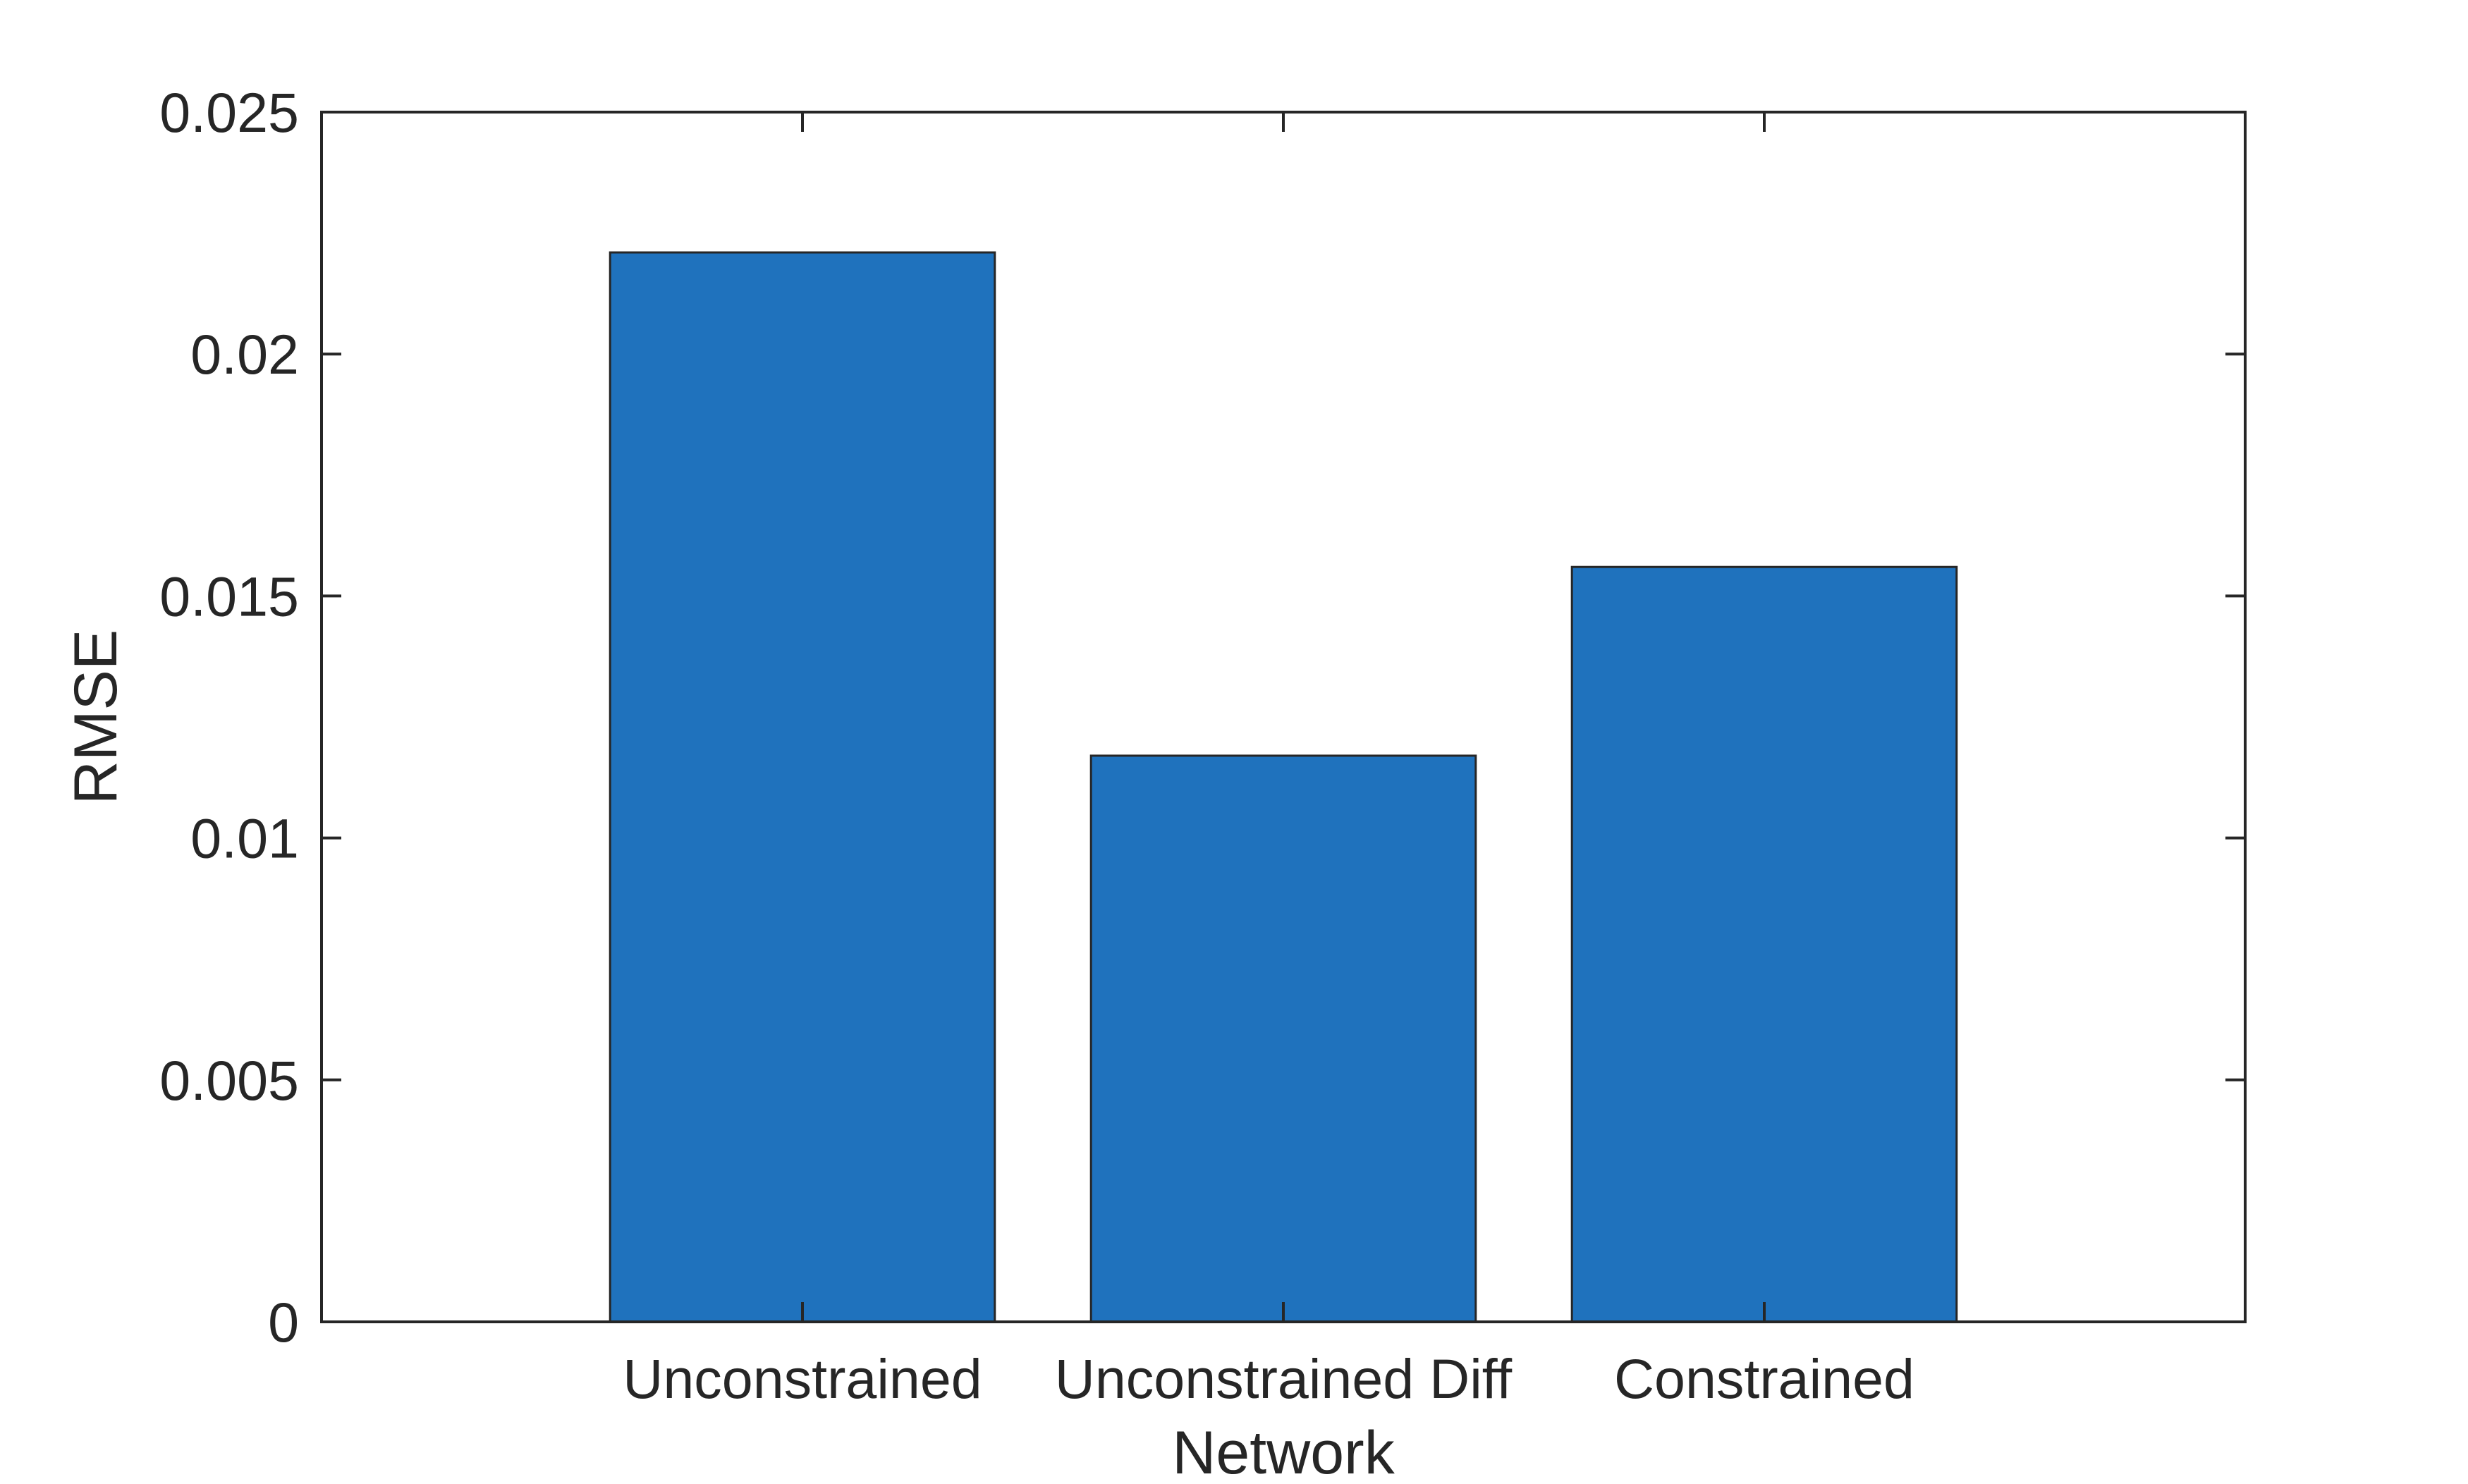  Describe the element at coordinates (229, 717) in the screenshot. I see `y-tick-labels: 0 0.005 0.01 0.015 0.02 0.025` at that location.